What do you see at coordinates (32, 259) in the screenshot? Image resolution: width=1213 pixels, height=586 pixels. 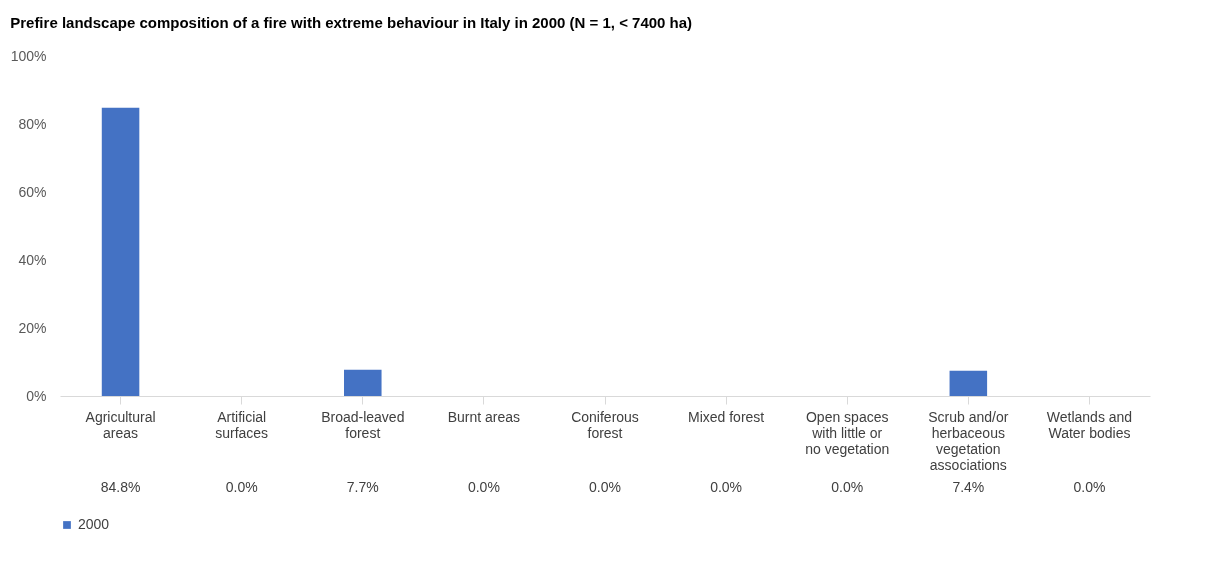 I see `y-tick-label: 40%` at bounding box center [32, 259].